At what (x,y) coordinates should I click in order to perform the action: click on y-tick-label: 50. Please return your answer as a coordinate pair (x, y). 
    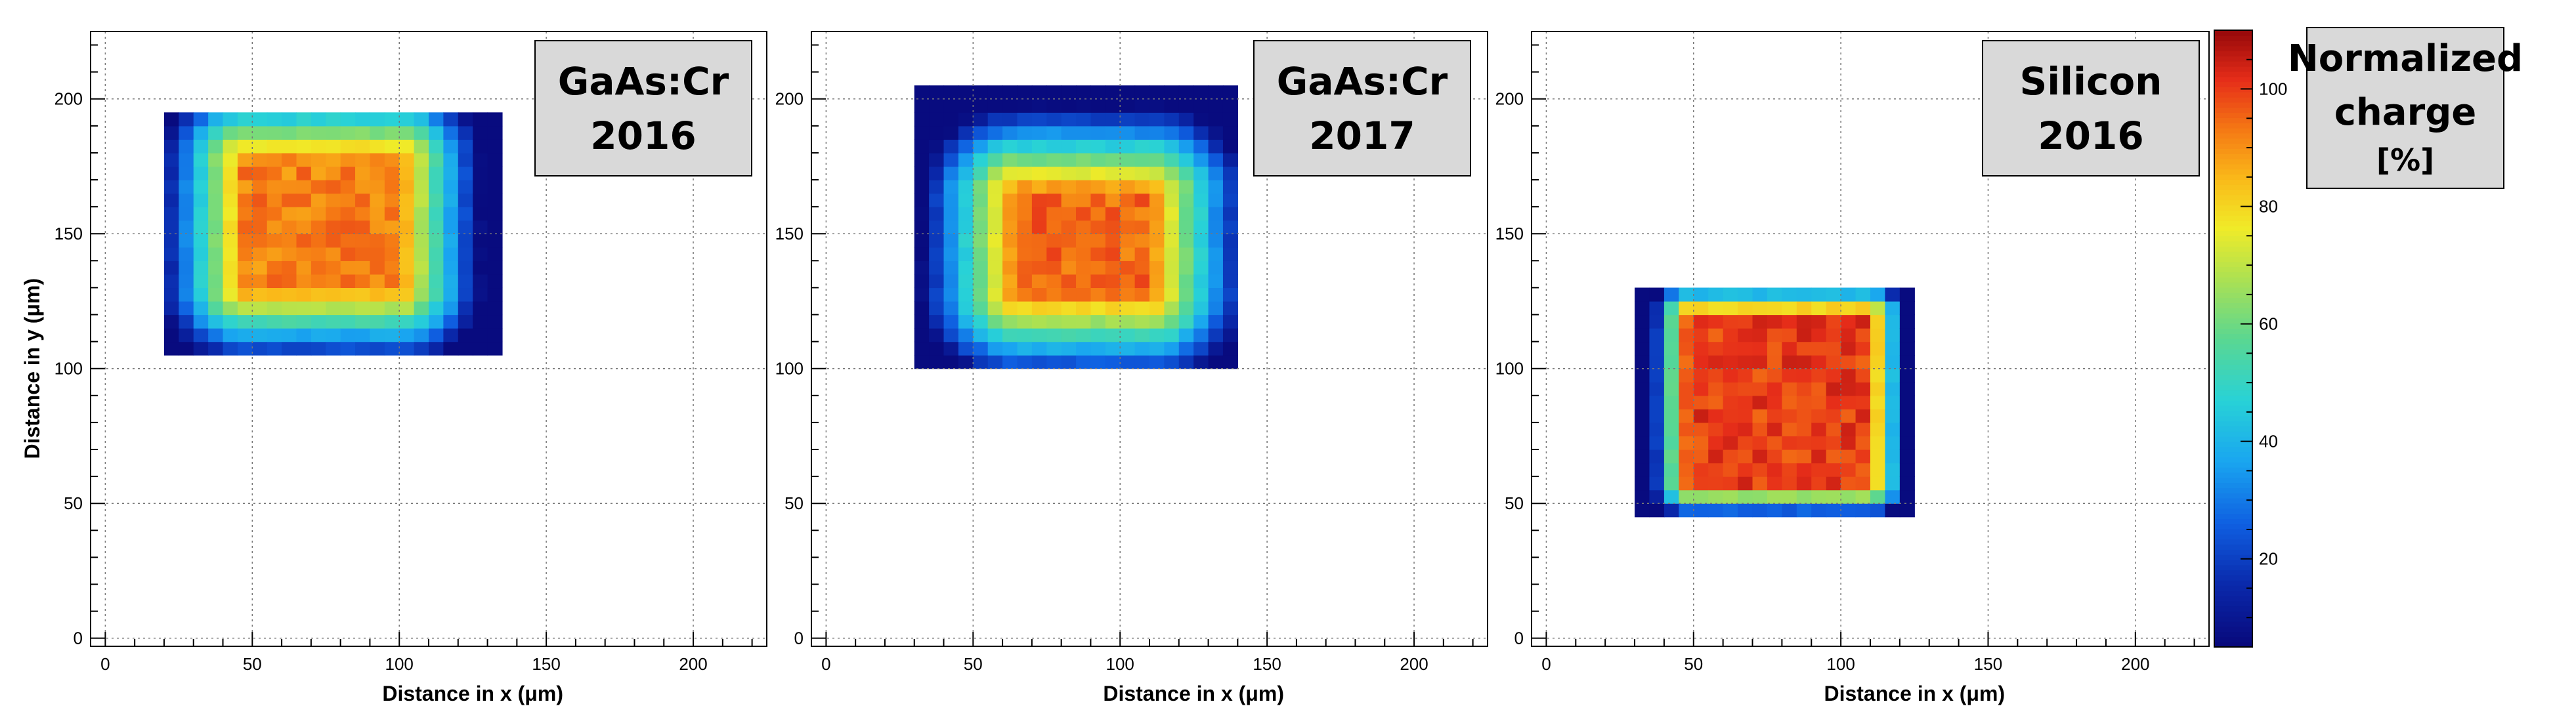
    Looking at the image, I should click on (794, 503).